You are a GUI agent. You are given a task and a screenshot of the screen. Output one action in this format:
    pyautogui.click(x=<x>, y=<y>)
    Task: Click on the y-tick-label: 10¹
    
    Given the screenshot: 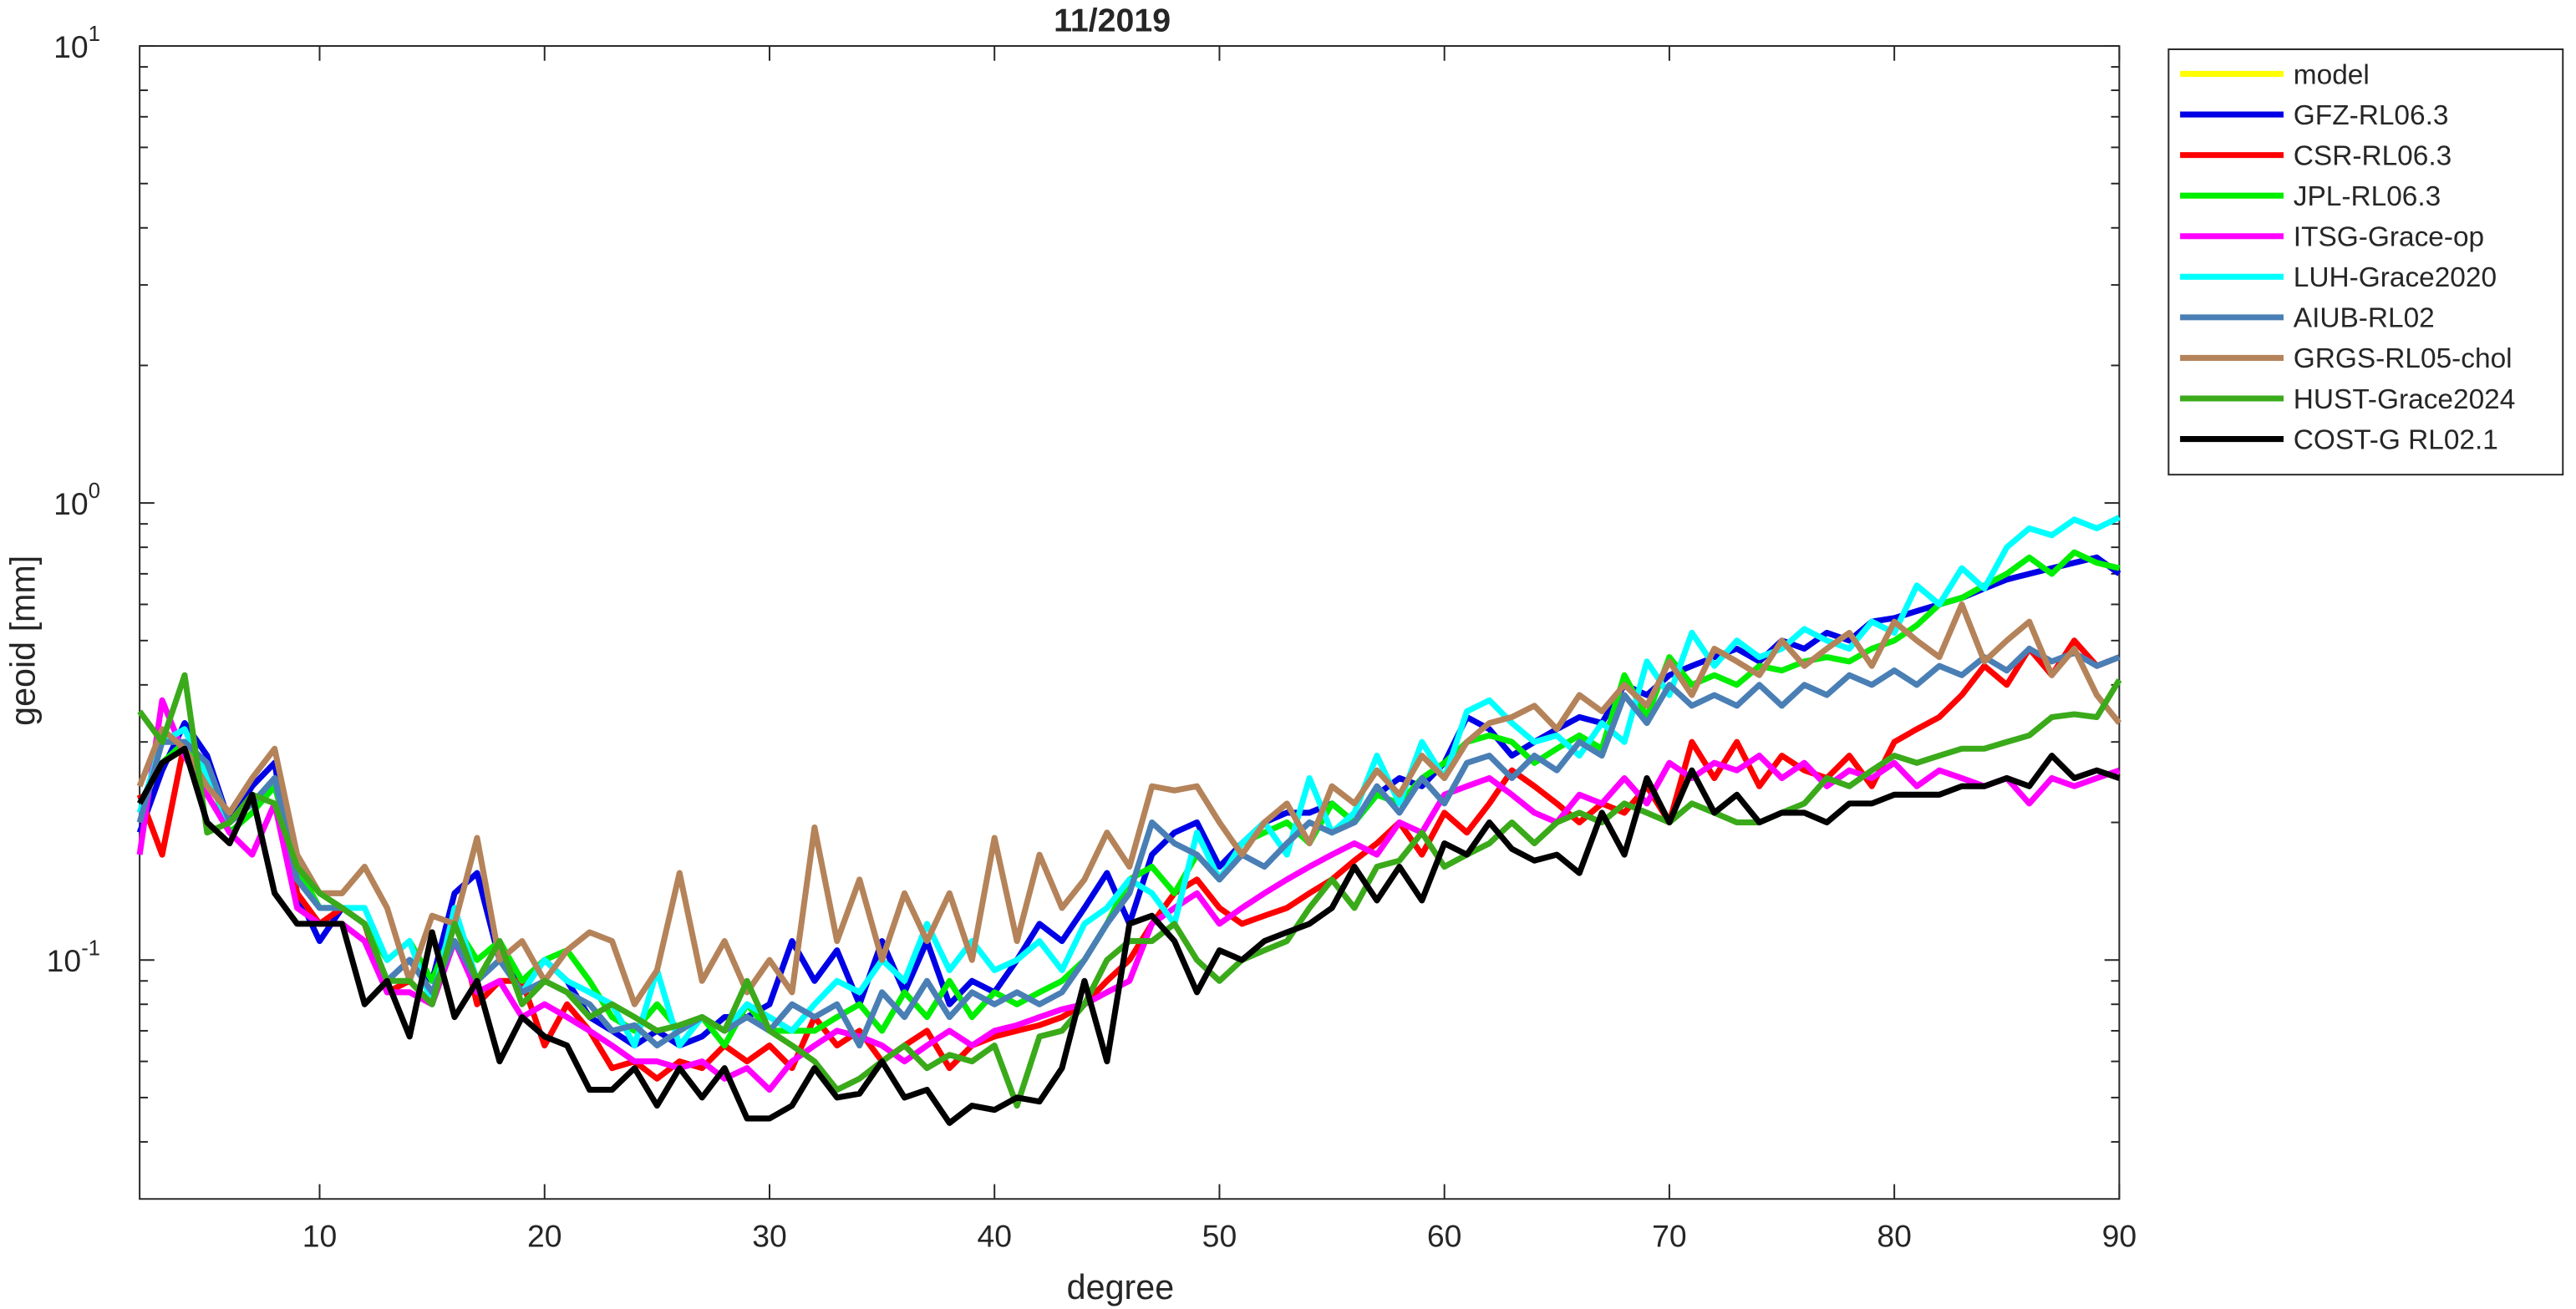 What is the action you would take?
    pyautogui.click(x=76, y=43)
    